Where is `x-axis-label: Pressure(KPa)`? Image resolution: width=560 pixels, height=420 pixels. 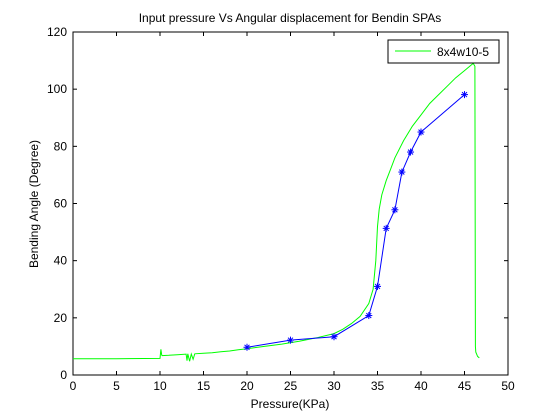 x-axis-label: Pressure(KPa) is located at coordinates (290, 404).